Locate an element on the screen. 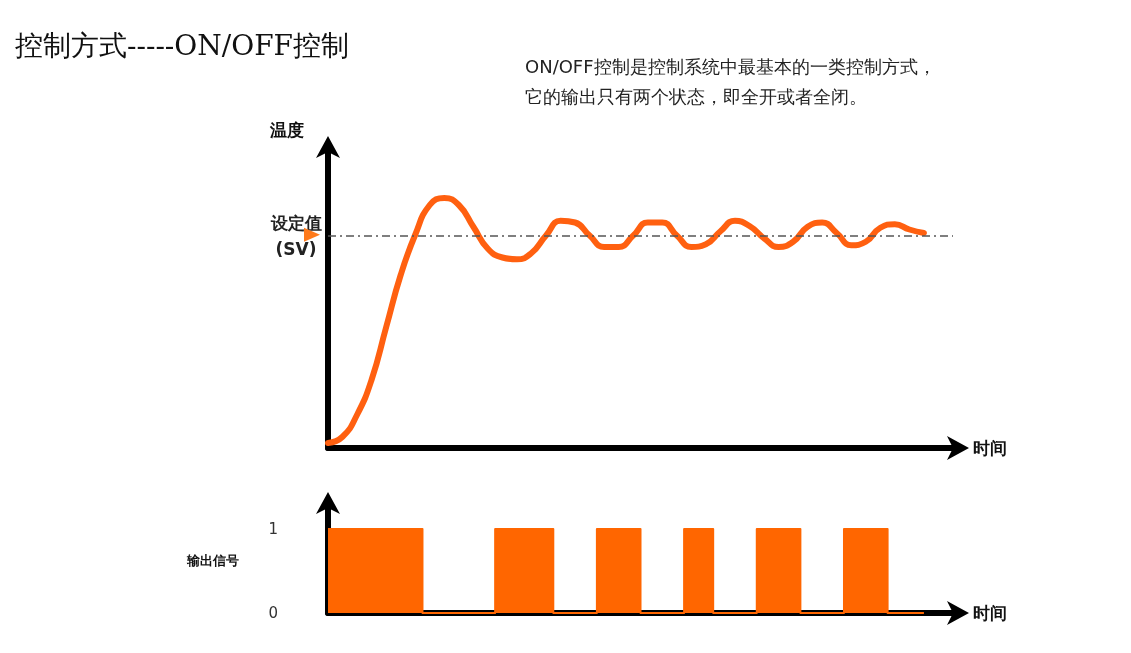 Image resolution: width=1131 pixels, height=653 pixels. ref-line-label: 设定值 (SV) is located at coordinates (295, 235).